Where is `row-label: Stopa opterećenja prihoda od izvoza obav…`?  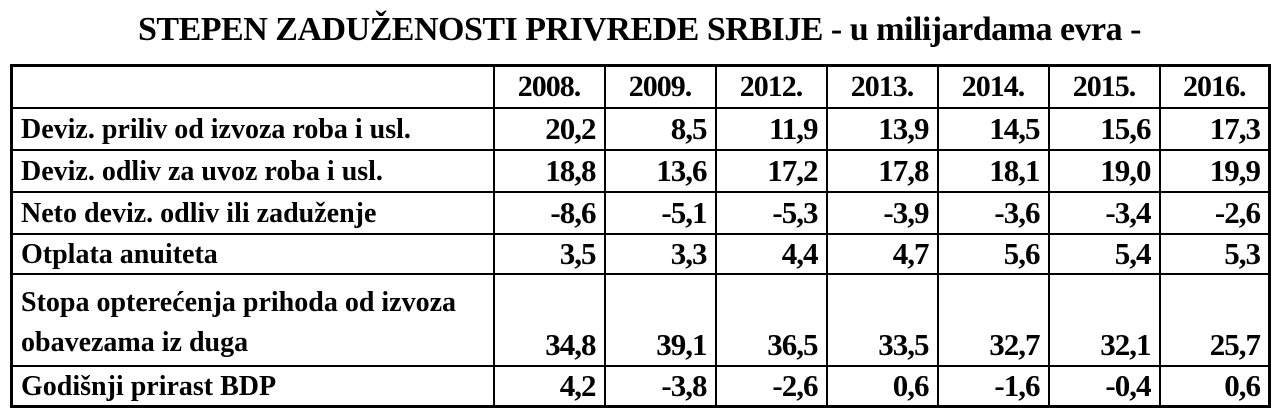
row-label: Stopa opterećenja prihoda od izvoza obav… is located at coordinates (252, 320).